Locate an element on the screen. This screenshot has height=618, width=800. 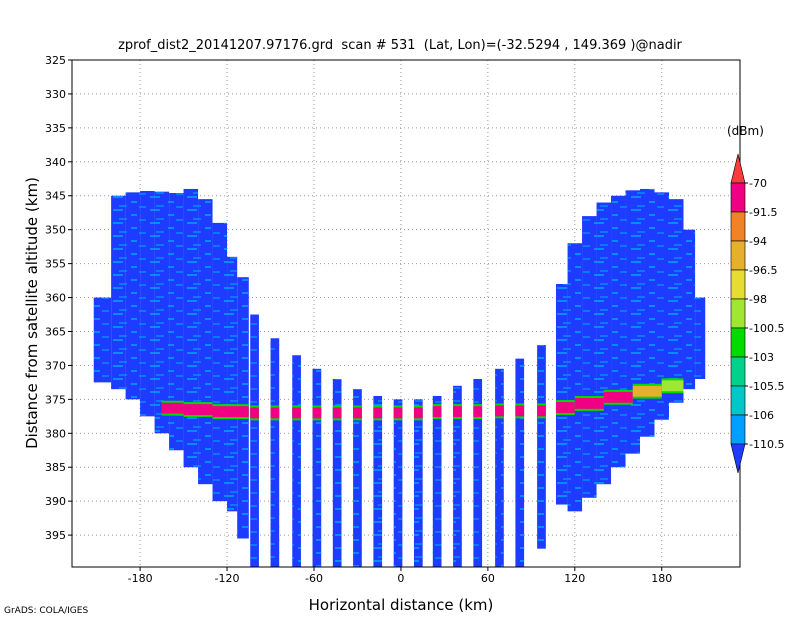
y-tick-label: 345 is located at coordinates (55, 196).